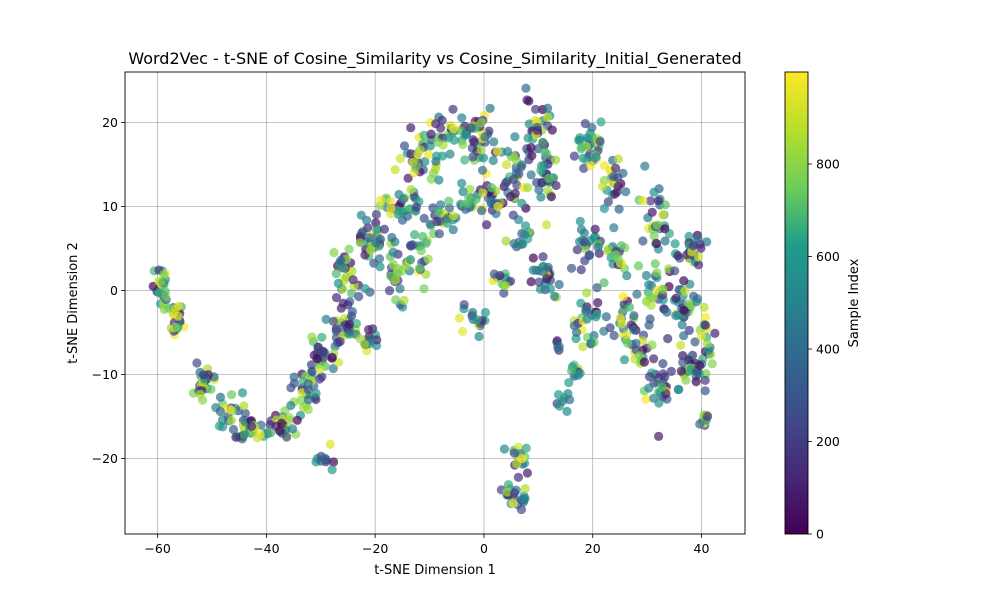 The height and width of the screenshot is (600, 1000). I want to click on x-tick-label: 20, so click(593, 548).